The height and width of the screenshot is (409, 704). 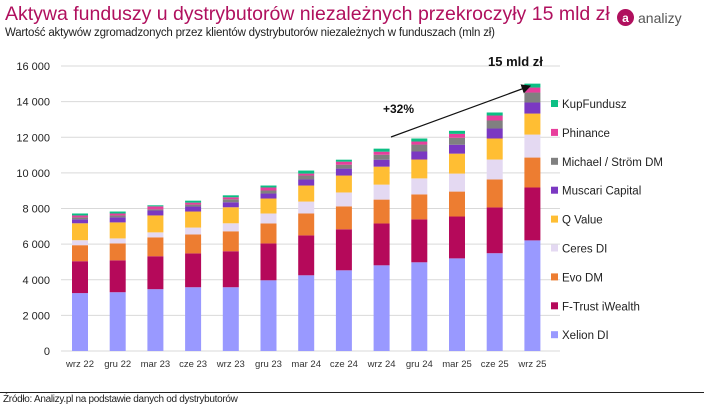 I want to click on logo-text: analizy, so click(x=660, y=17).